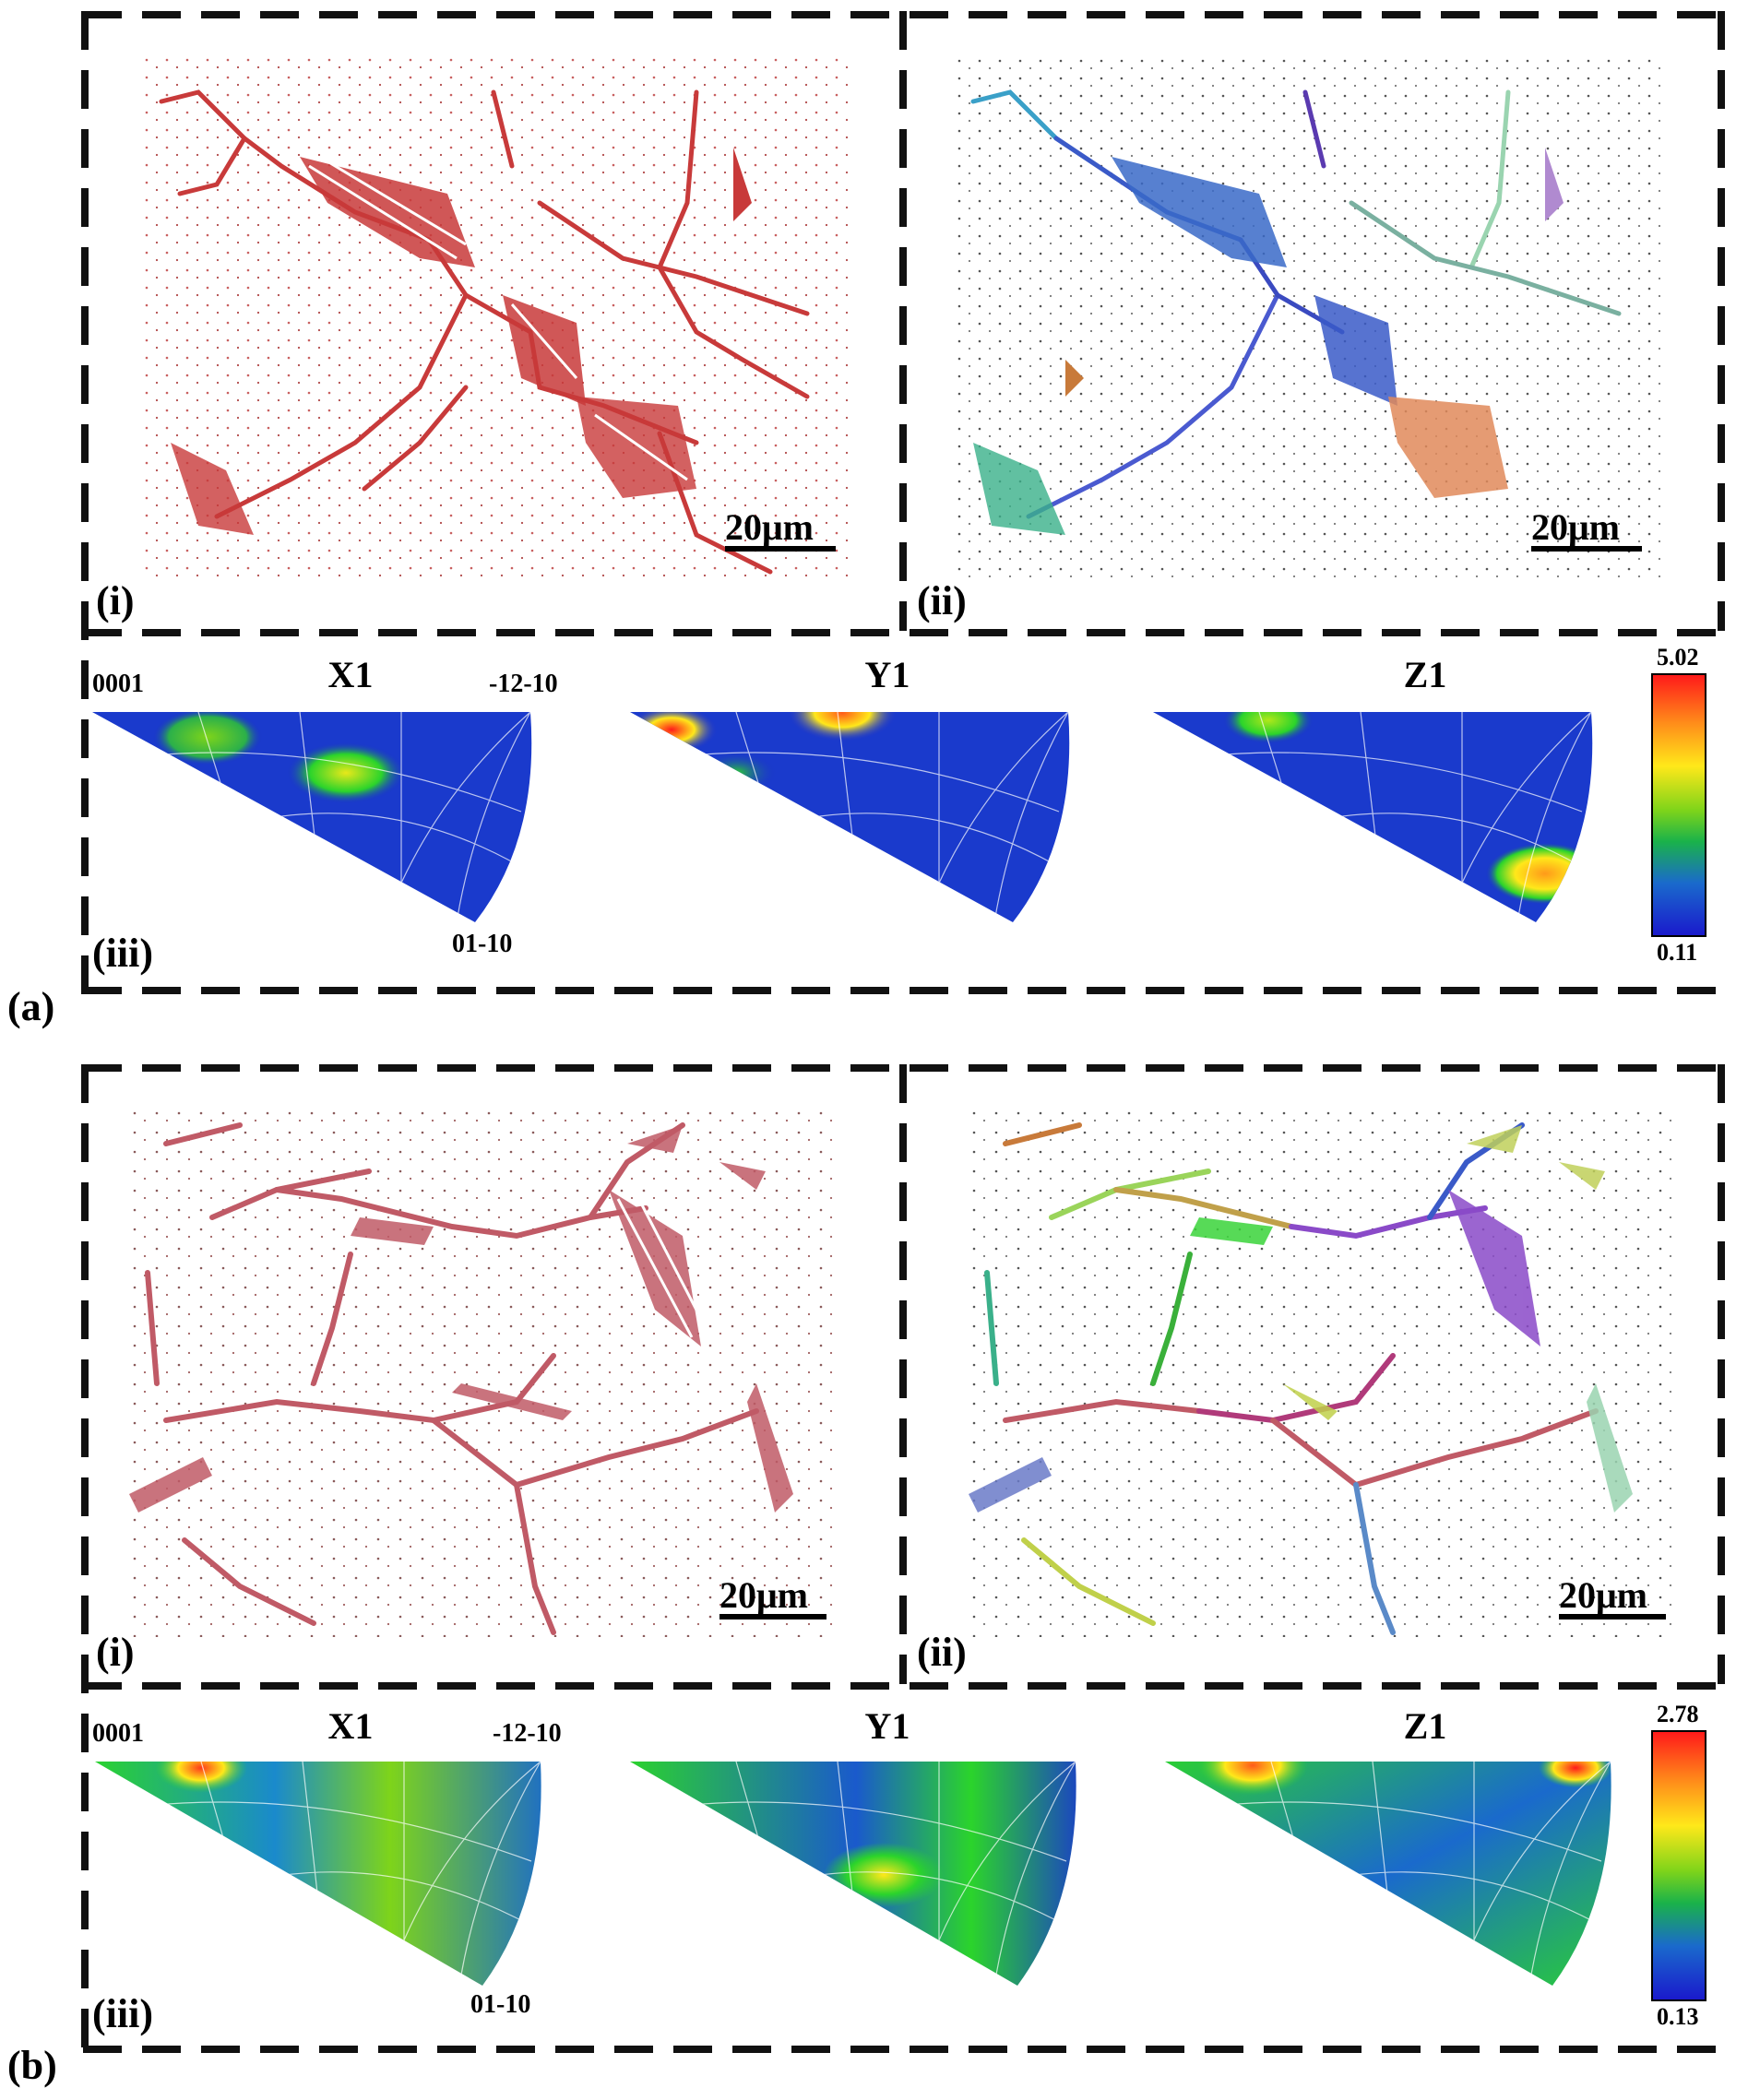  What do you see at coordinates (1678, 2016) in the screenshot?
I see `colorbar-min: 0.13` at bounding box center [1678, 2016].